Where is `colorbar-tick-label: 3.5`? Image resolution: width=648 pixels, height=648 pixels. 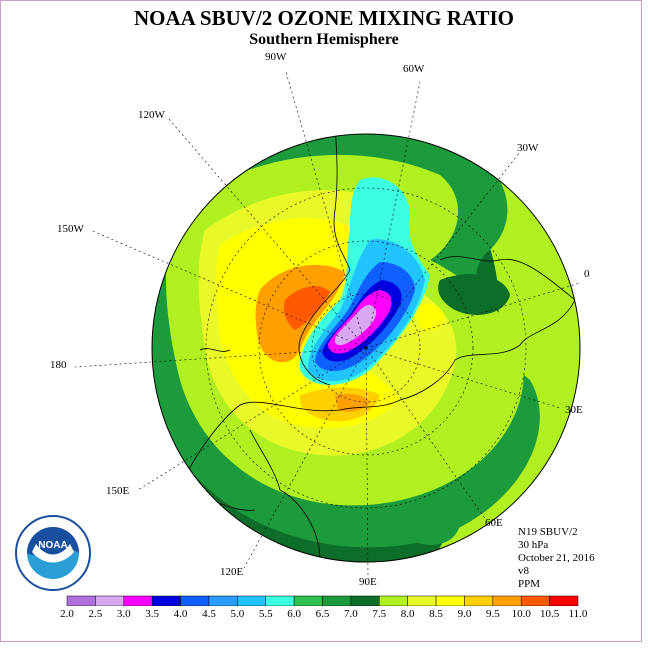
colorbar-tick-label: 3.5 is located at coordinates (152, 614).